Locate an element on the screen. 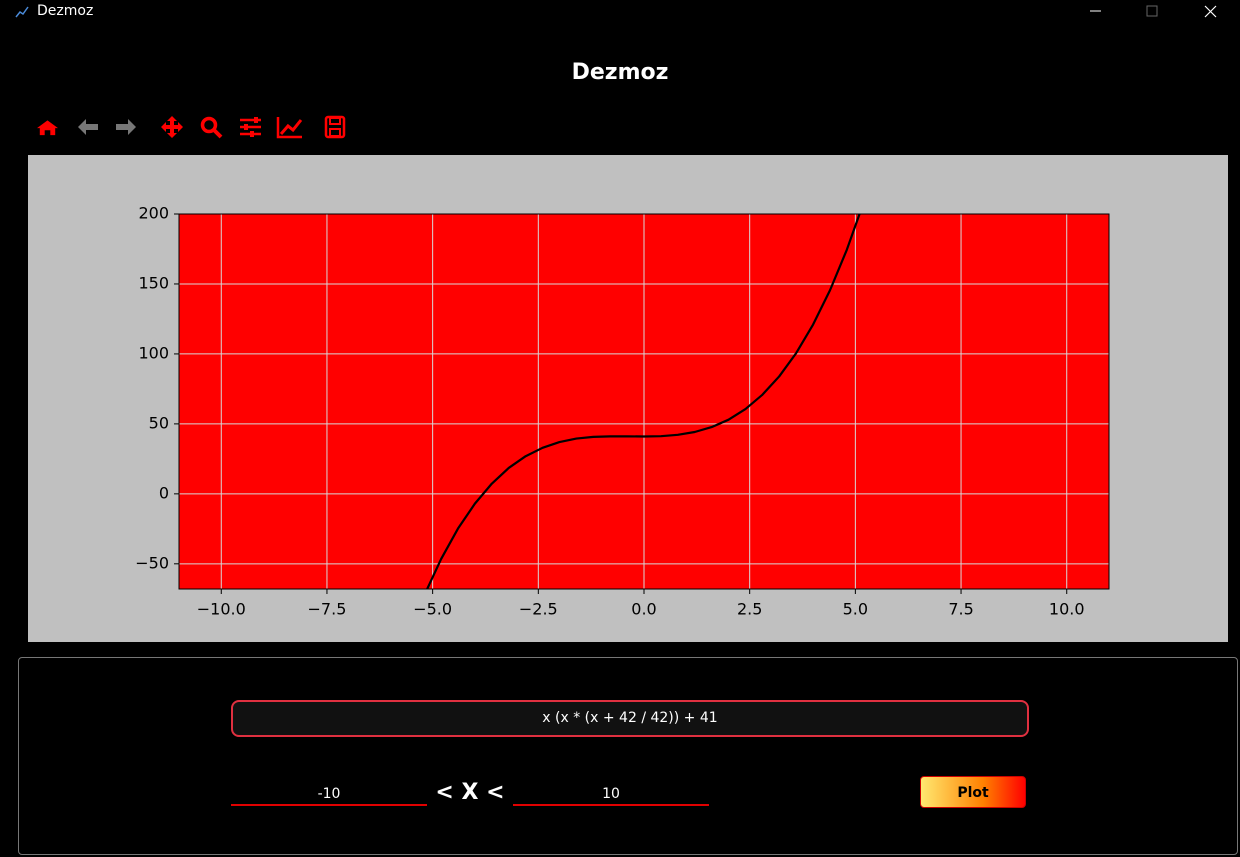  x-tick-label: 2.5 is located at coordinates (749, 609).